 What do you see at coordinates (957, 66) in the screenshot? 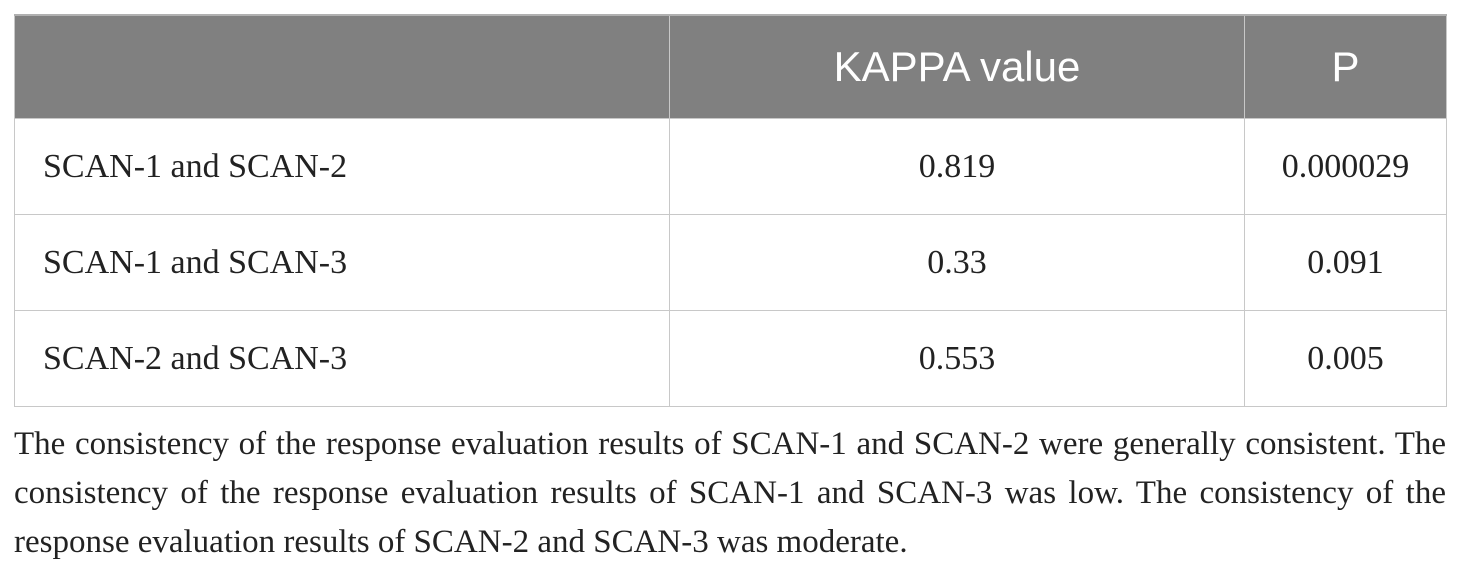
I see `header-kappa-value: KAPPA value` at bounding box center [957, 66].